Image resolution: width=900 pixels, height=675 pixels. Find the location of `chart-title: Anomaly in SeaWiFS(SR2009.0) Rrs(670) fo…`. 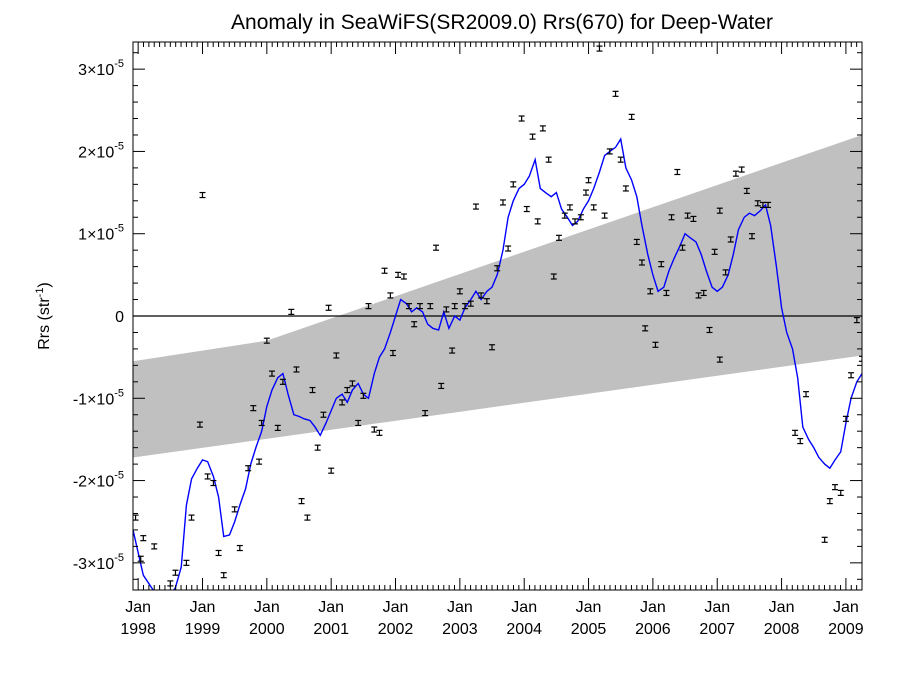

chart-title: Anomaly in SeaWiFS(SR2009.0) Rrs(670) fo… is located at coordinates (502, 22).